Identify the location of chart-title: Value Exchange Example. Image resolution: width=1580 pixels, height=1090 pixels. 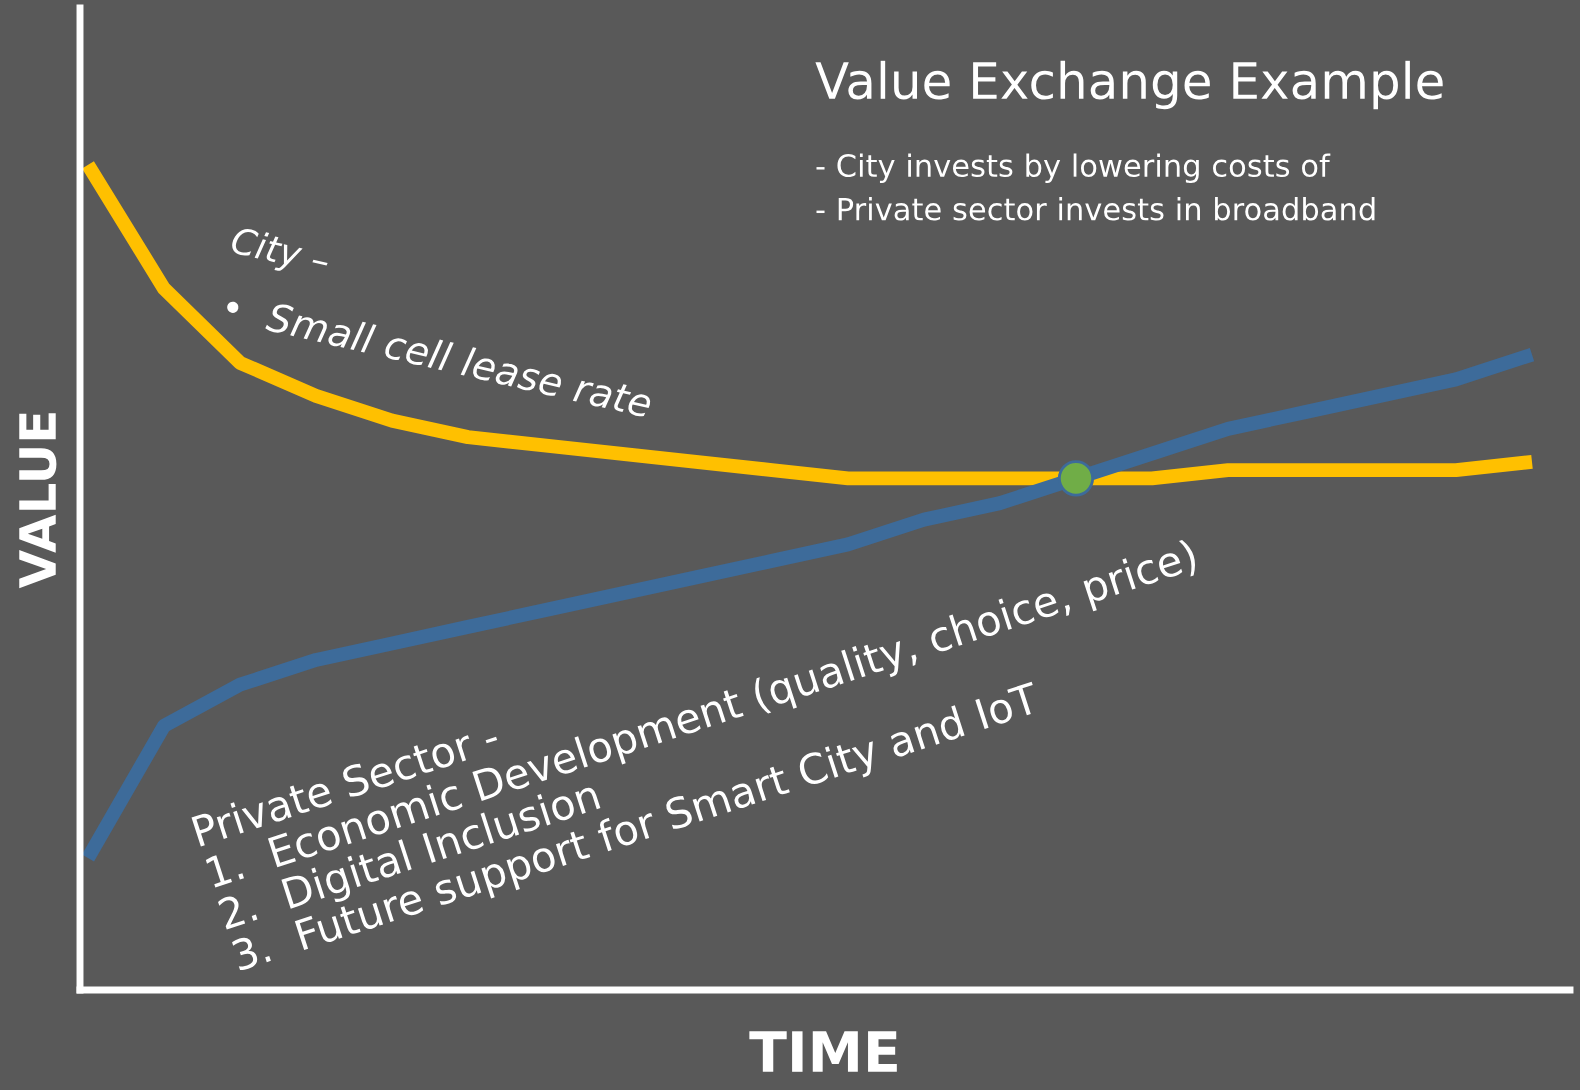
(1129, 85).